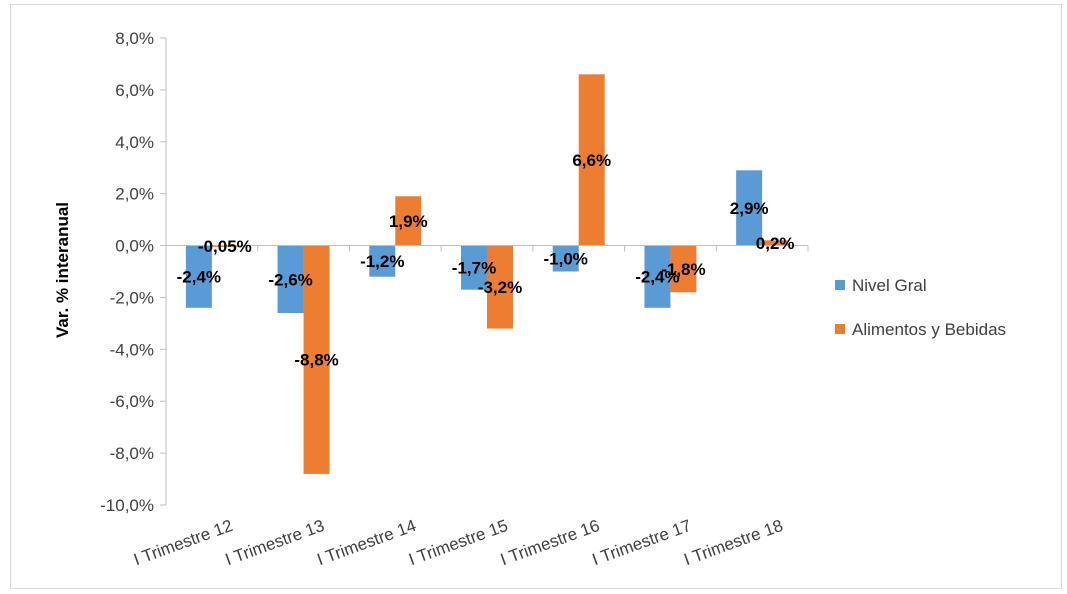 This screenshot has height=594, width=1067. Describe the element at coordinates (132, 401) in the screenshot. I see `y-tick-label: -6,0%` at that location.